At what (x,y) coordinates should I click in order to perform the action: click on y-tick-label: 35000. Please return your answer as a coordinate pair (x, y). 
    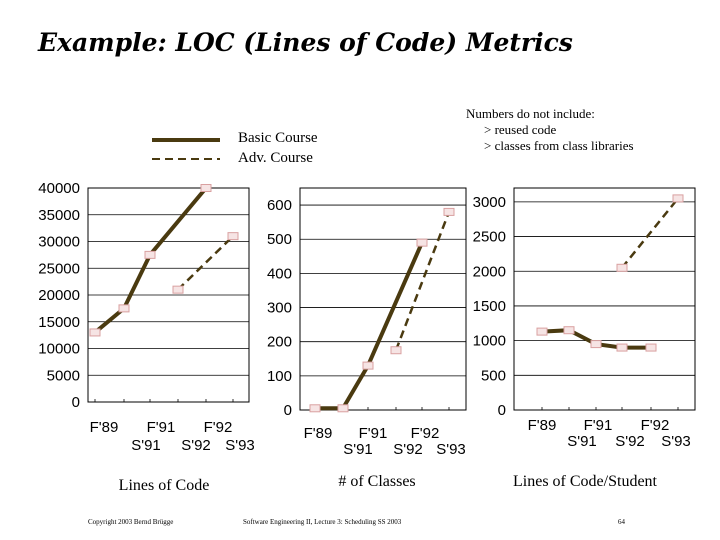
    Looking at the image, I should click on (59, 215).